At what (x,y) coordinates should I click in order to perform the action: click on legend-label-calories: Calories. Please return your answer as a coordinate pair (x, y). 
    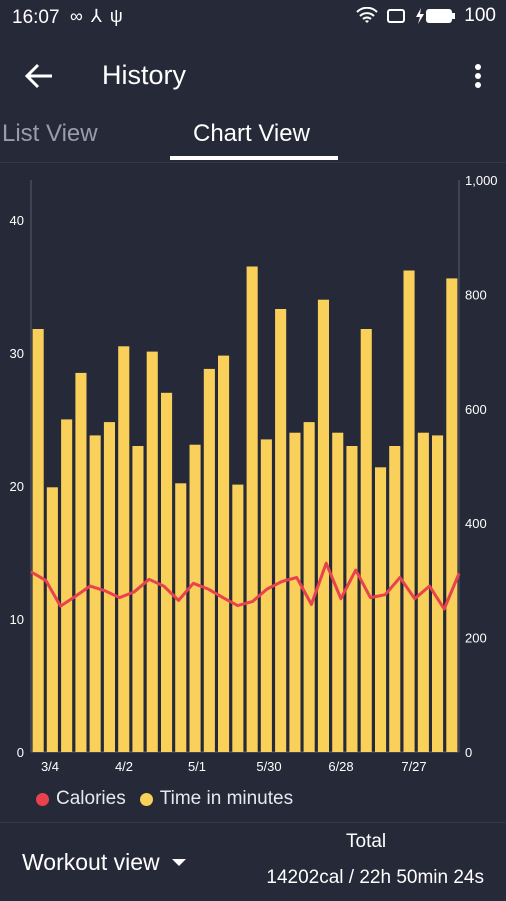
    Looking at the image, I should click on (91, 798).